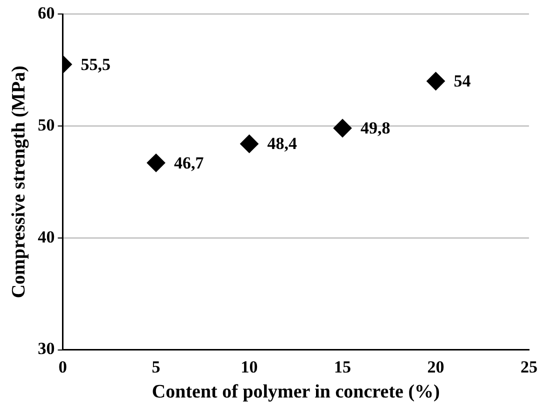 This screenshot has height=410, width=545. Describe the element at coordinates (46, 12) in the screenshot. I see `y-tick-label: 60` at that location.